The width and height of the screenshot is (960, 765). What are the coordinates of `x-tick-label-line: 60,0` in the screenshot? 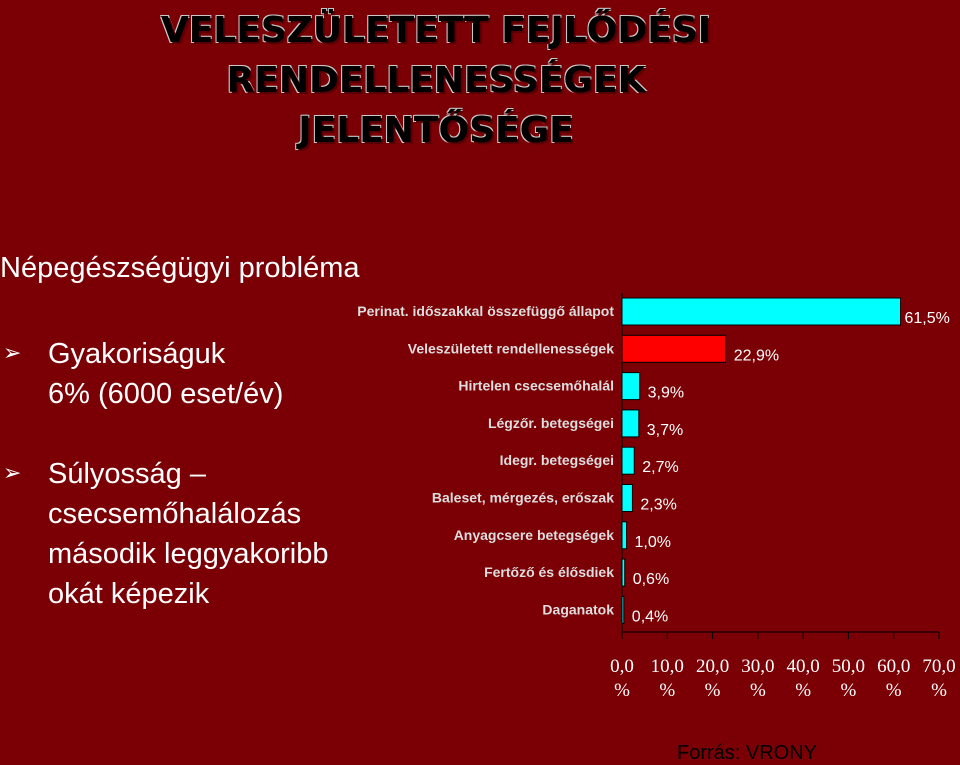 It's located at (893, 666).